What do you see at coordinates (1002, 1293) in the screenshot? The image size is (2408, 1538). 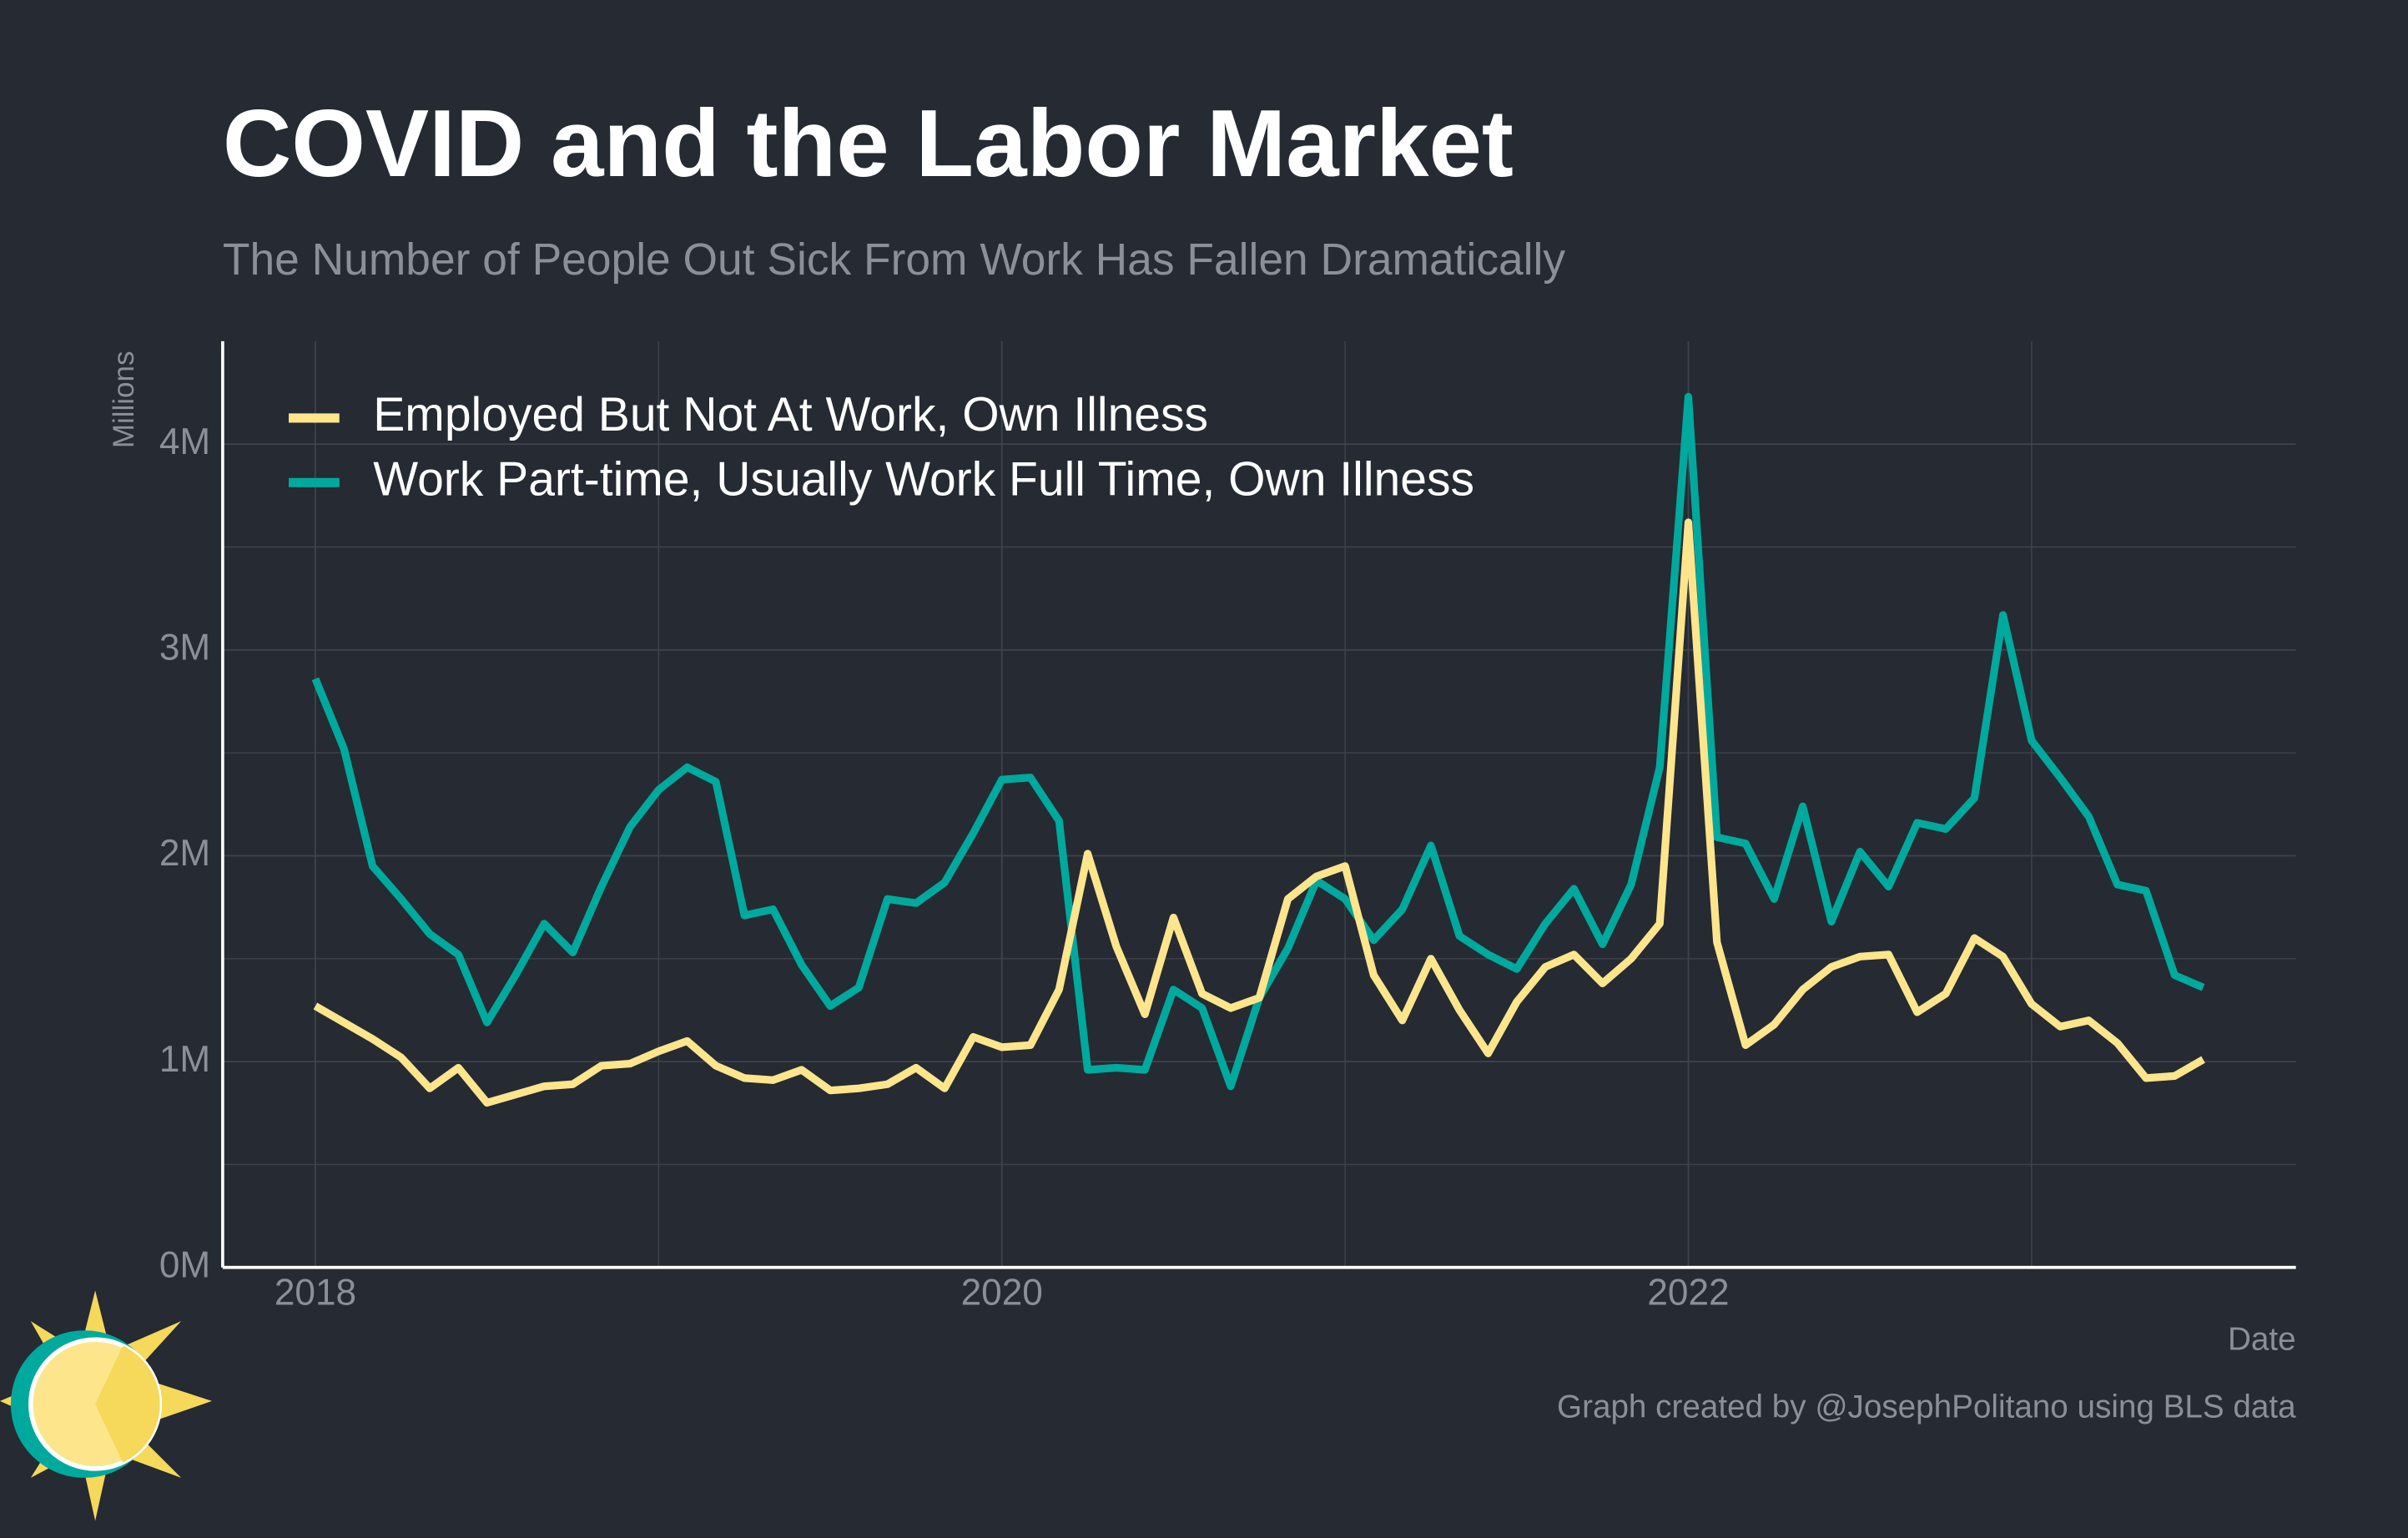 I see `x-tick-label: 2020` at bounding box center [1002, 1293].